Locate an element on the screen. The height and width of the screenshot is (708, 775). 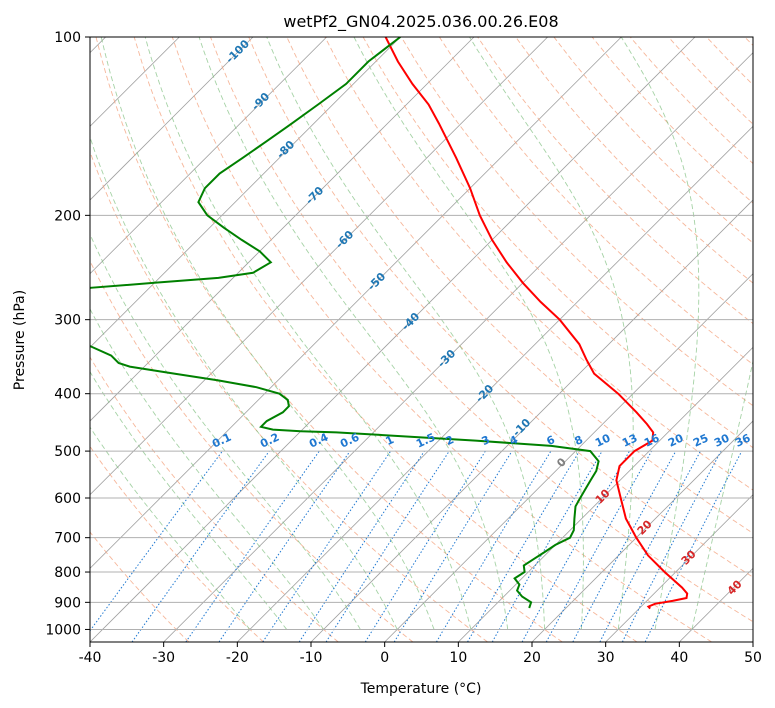
x-tick-label: 0 is located at coordinates (384, 658).